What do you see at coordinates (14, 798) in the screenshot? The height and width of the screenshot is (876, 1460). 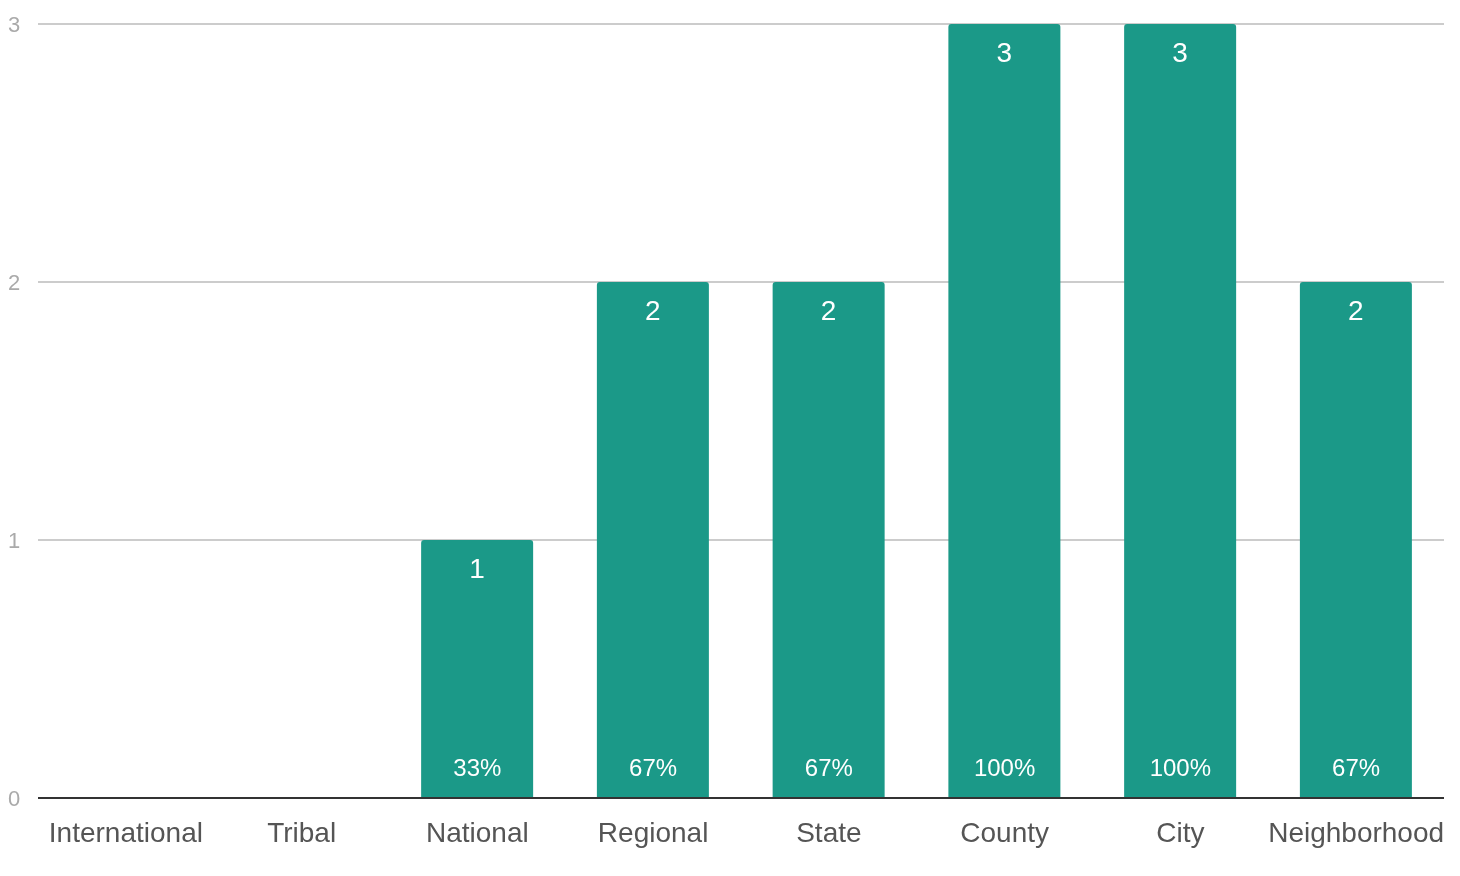 I see `y-tick-label: 0` at bounding box center [14, 798].